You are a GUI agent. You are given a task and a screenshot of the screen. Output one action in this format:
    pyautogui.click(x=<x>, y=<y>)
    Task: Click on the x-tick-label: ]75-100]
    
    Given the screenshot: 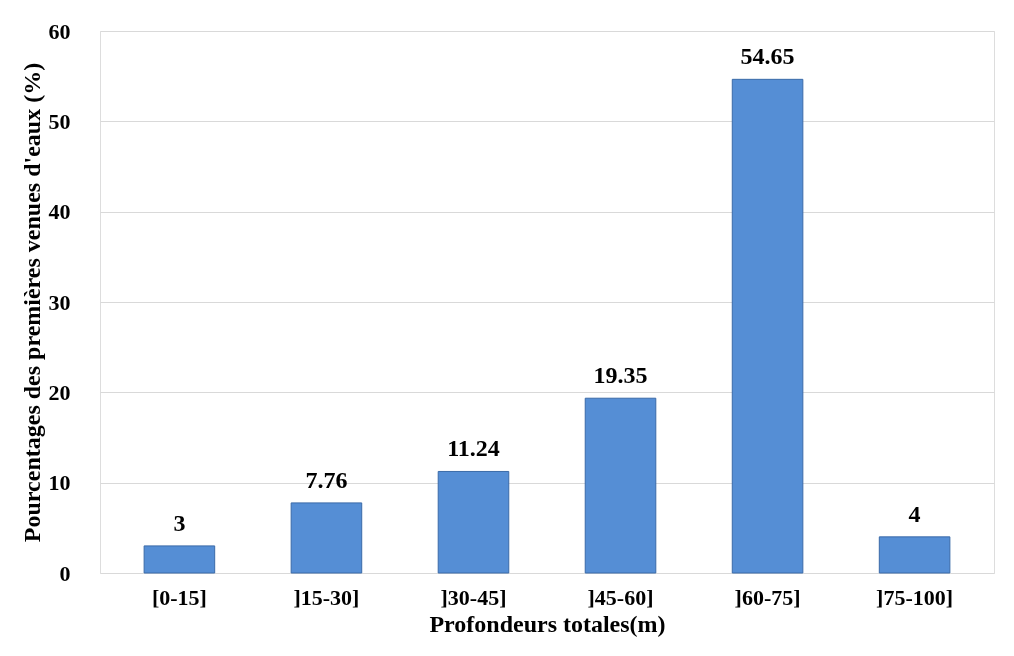 What is the action you would take?
    pyautogui.click(x=915, y=597)
    